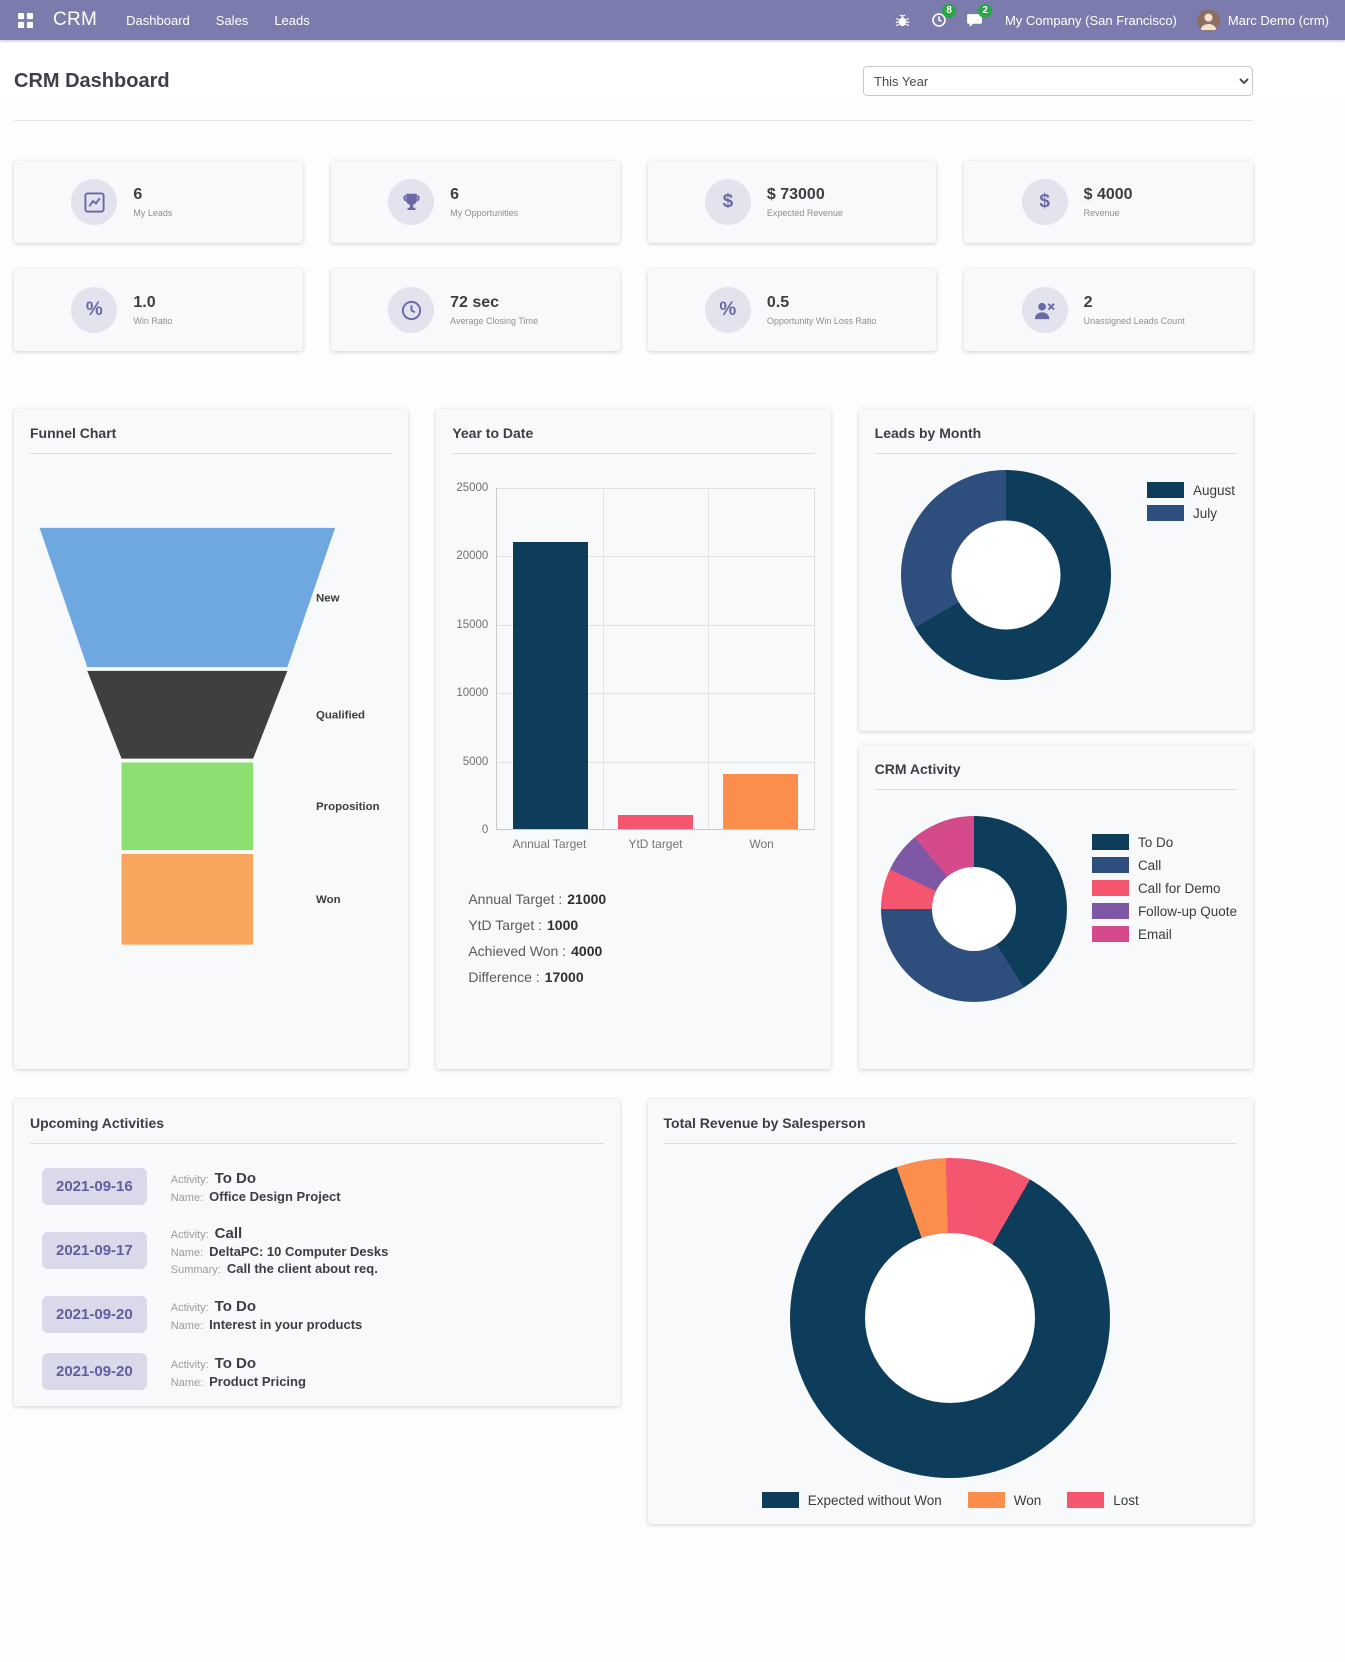 The width and height of the screenshot is (1345, 1662). I want to click on activity-type: Activity: Call, so click(280, 1233).